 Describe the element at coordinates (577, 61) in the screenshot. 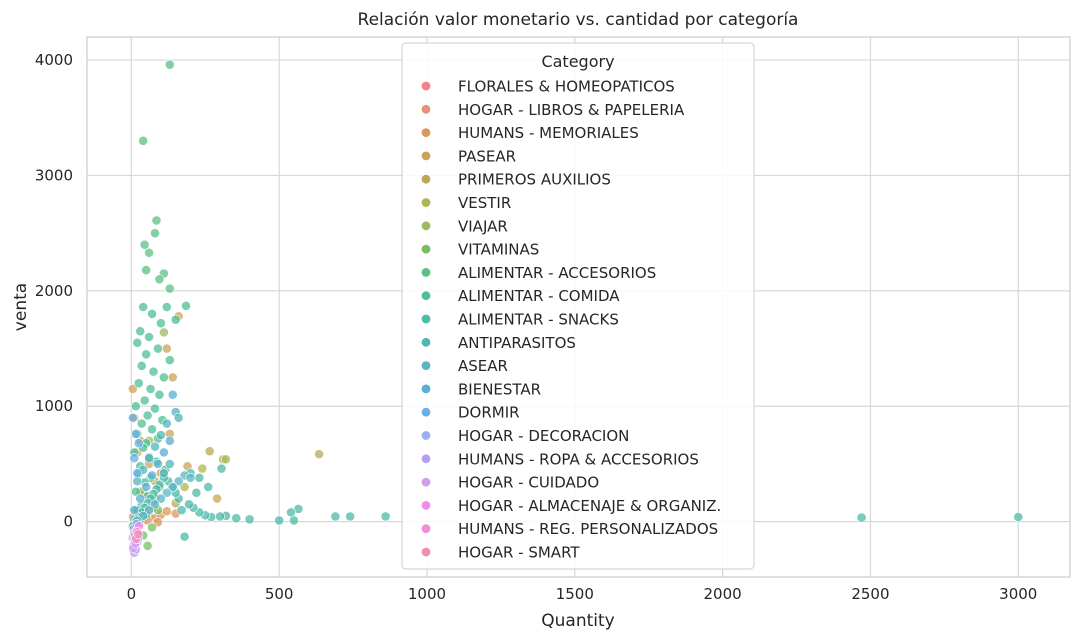

I see `legend-title: Category` at that location.